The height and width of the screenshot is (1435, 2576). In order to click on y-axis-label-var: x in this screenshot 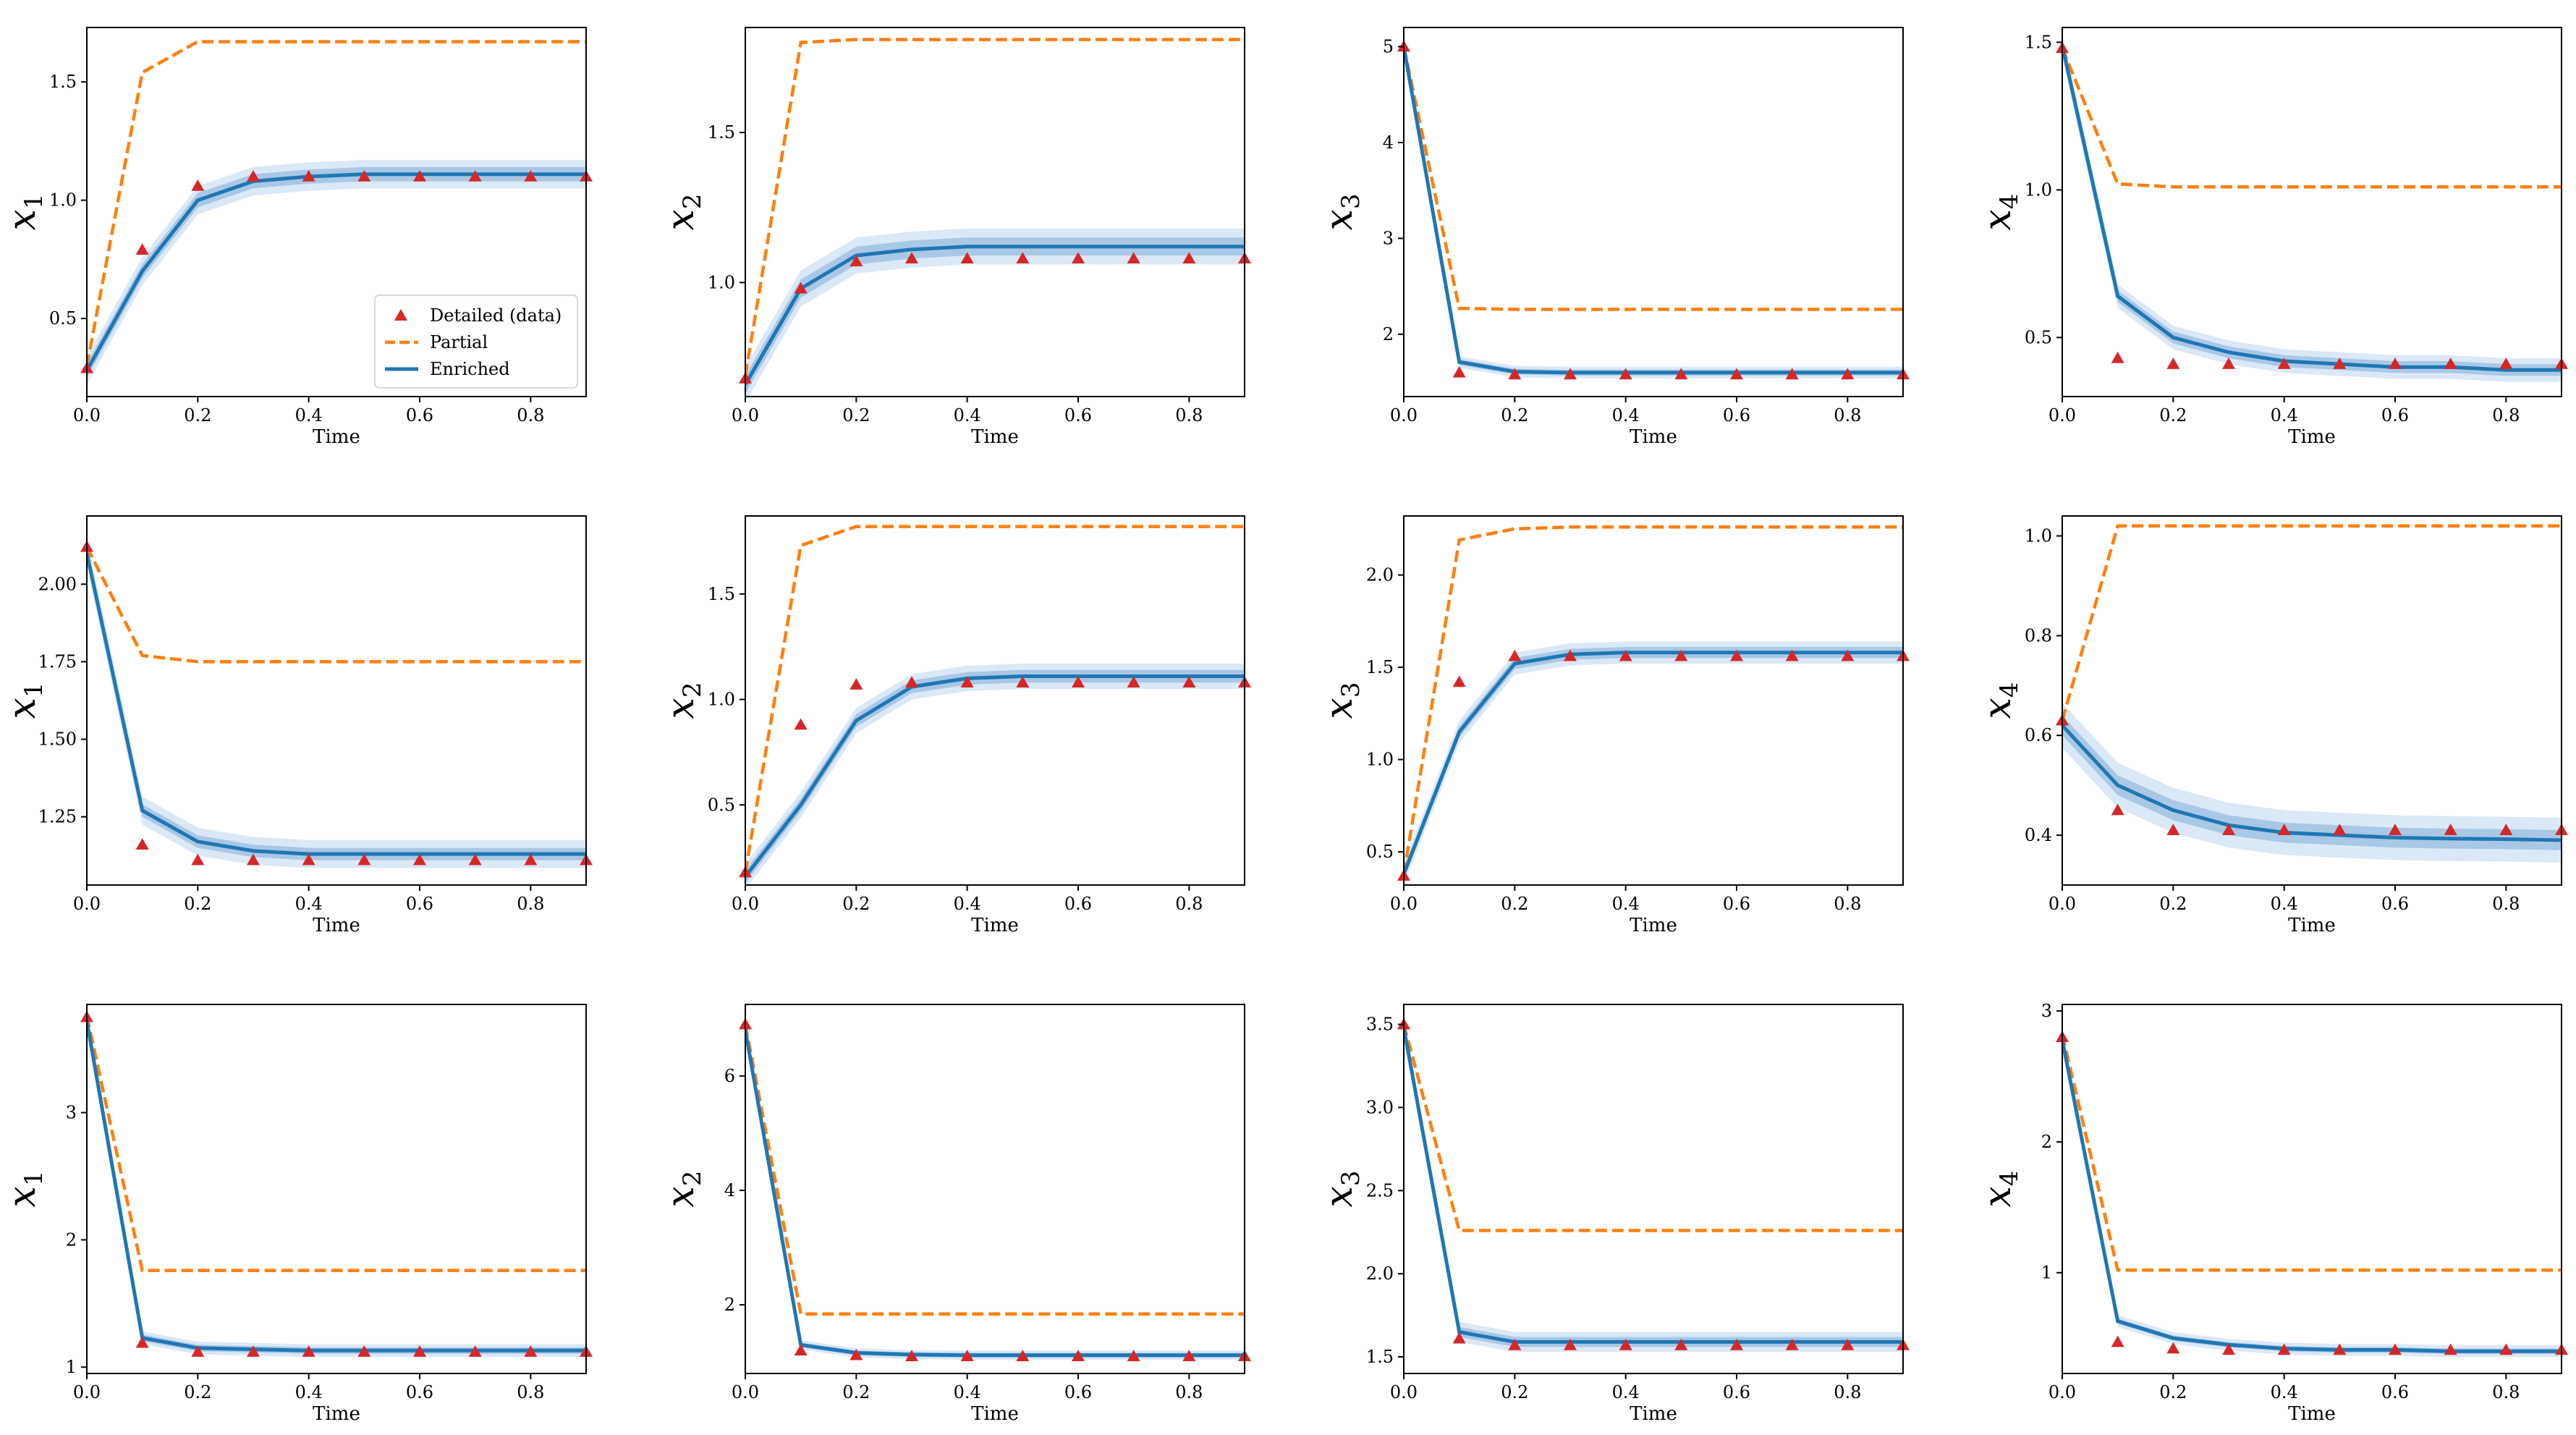, I will do `click(1998, 219)`.